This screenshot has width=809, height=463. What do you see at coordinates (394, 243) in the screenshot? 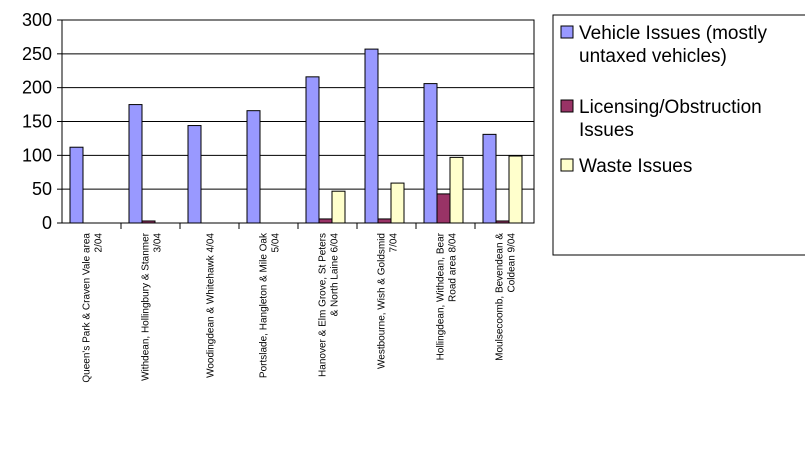
I see `category-label-line: 7/04` at bounding box center [394, 243].